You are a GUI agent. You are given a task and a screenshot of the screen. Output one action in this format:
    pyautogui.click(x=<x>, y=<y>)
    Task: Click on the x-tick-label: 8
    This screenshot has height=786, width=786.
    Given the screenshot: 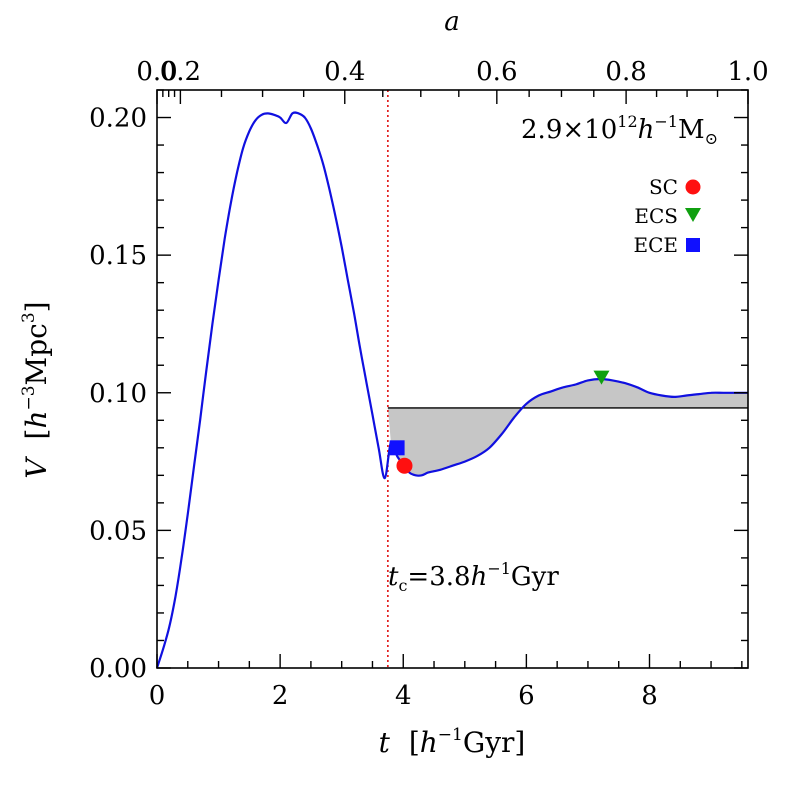 What is the action you would take?
    pyautogui.click(x=649, y=696)
    